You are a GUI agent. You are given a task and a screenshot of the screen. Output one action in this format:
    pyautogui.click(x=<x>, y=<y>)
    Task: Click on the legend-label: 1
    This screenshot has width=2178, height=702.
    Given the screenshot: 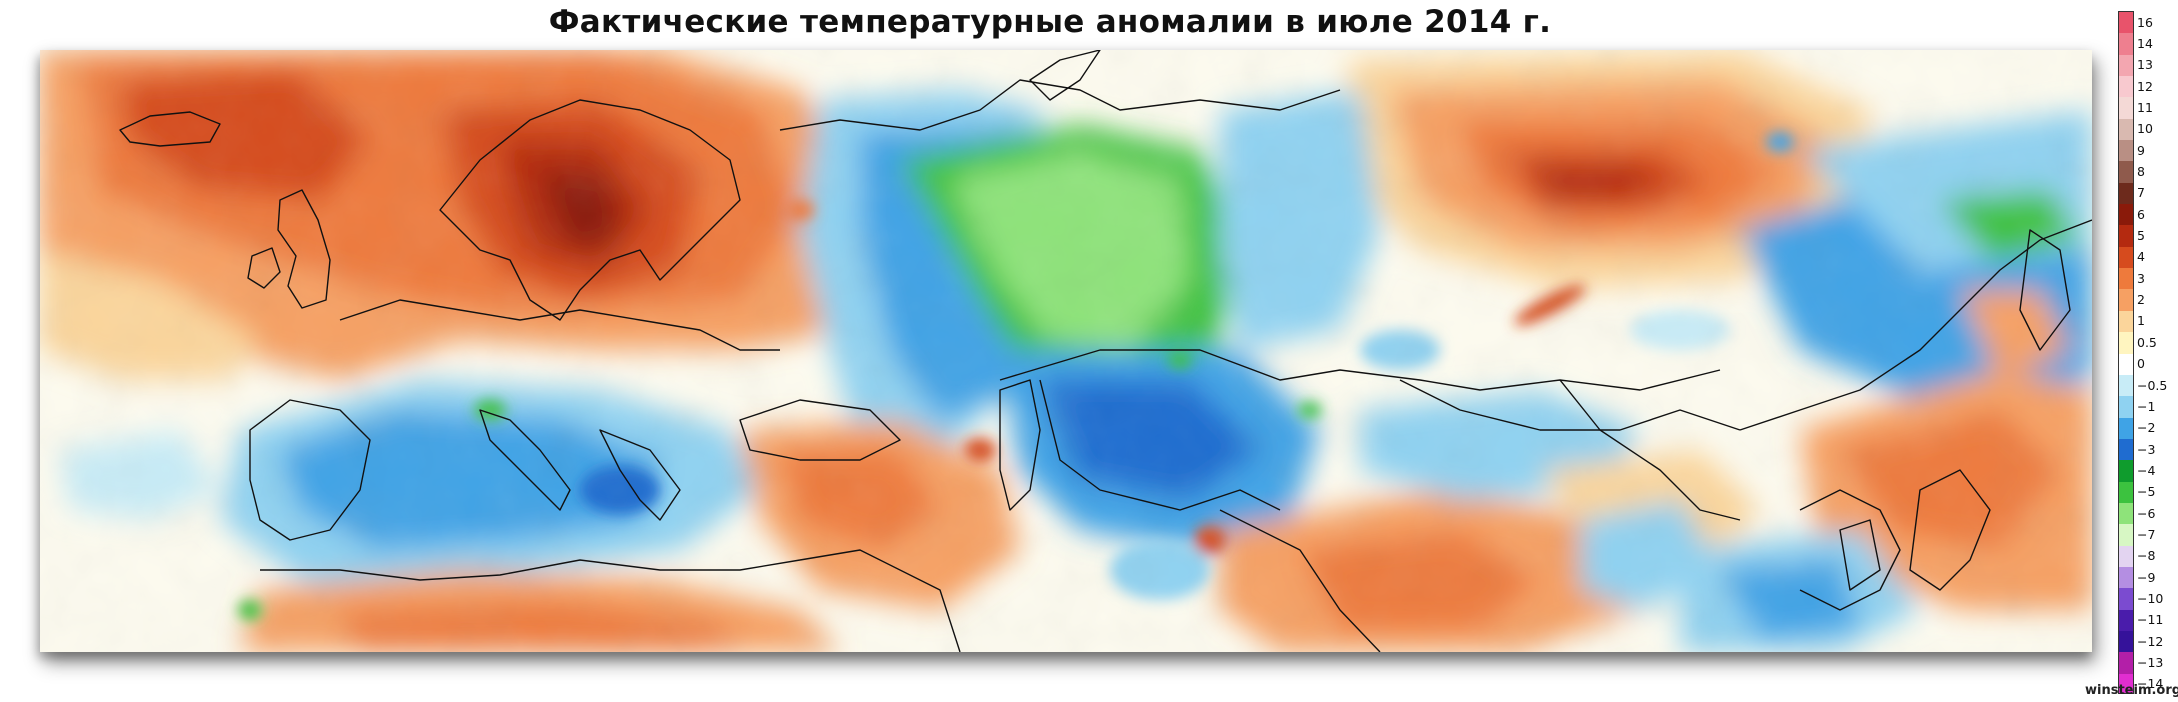 What is the action you would take?
    pyautogui.click(x=2141, y=321)
    